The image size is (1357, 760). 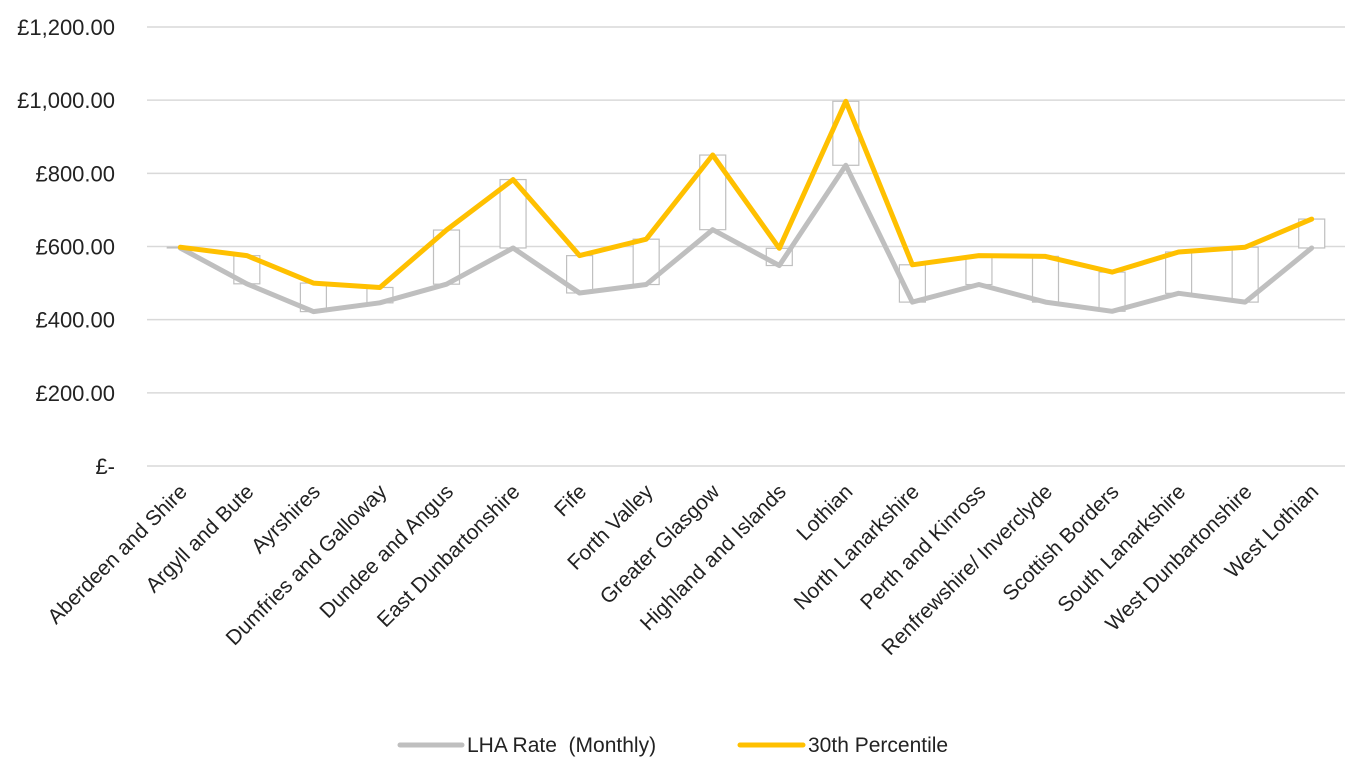 I want to click on x-tick-label: Fife, so click(x=570, y=500).